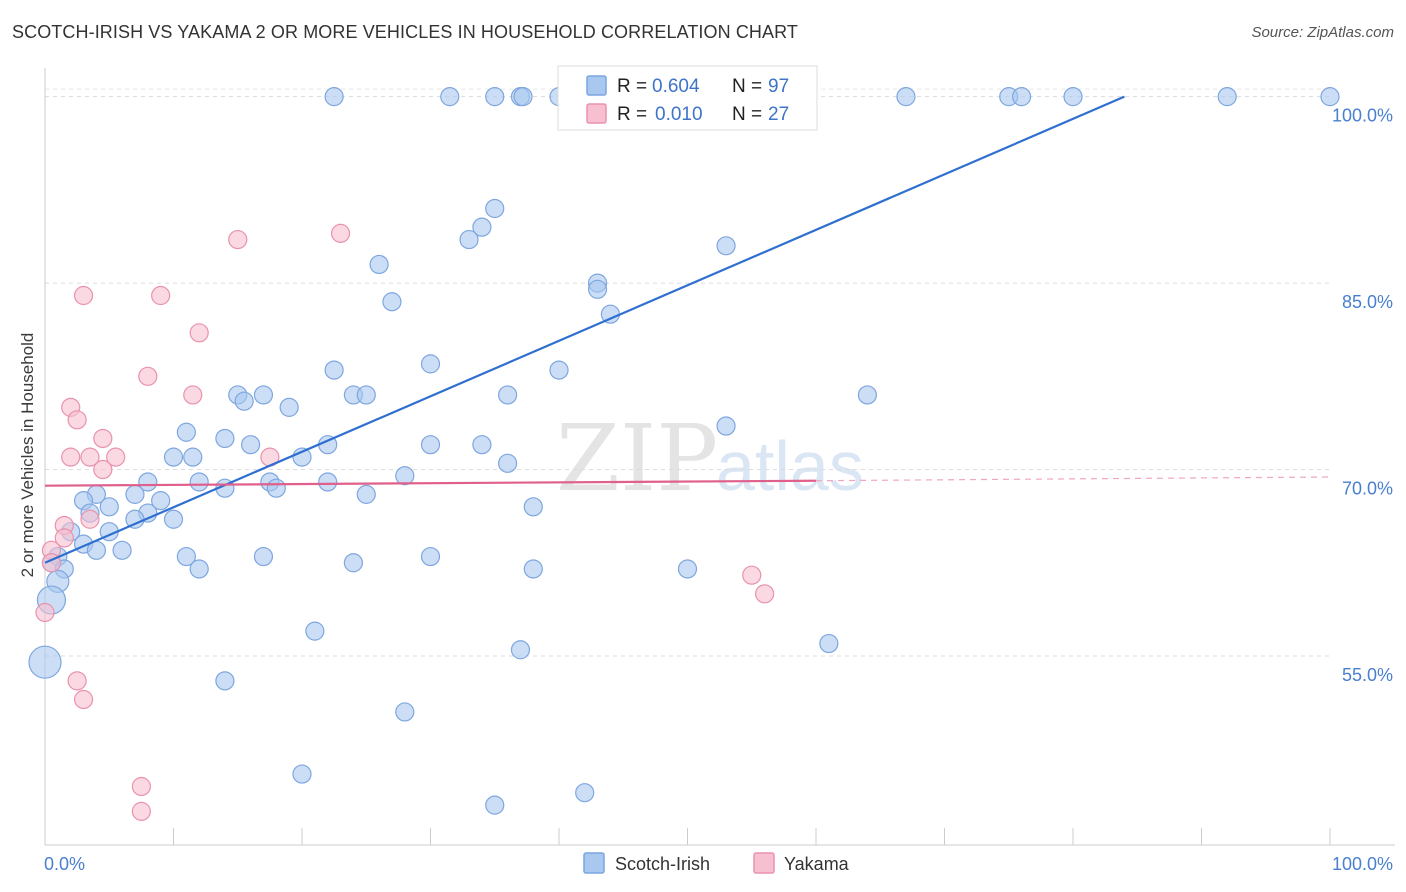 The width and height of the screenshot is (1406, 892). What do you see at coordinates (747, 86) in the screenshot?
I see `legend-n-label-1: N =` at bounding box center [747, 86].